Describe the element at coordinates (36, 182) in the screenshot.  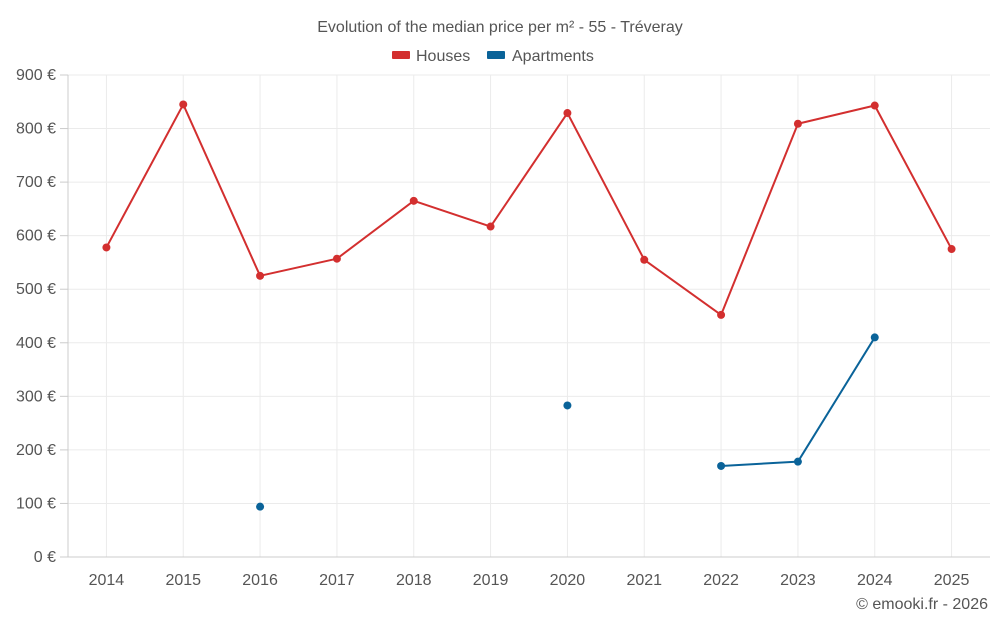
I see `y-tick-label: 700 €` at that location.